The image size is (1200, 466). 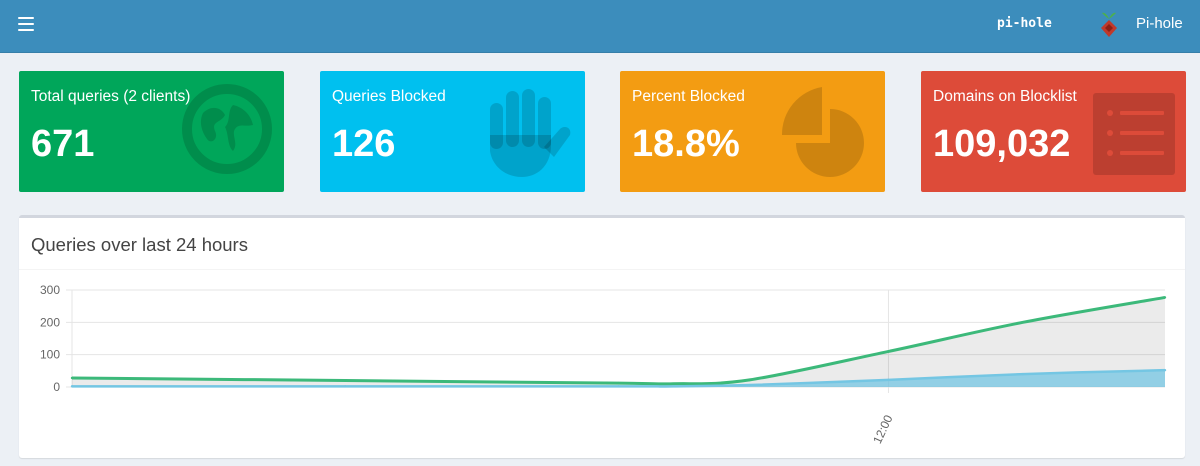 I want to click on y-tick-label: 200, so click(x=50, y=322).